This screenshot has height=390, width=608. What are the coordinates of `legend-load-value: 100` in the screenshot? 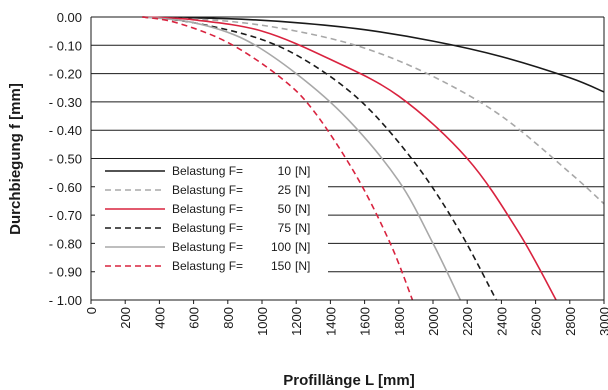 It's located at (281, 247).